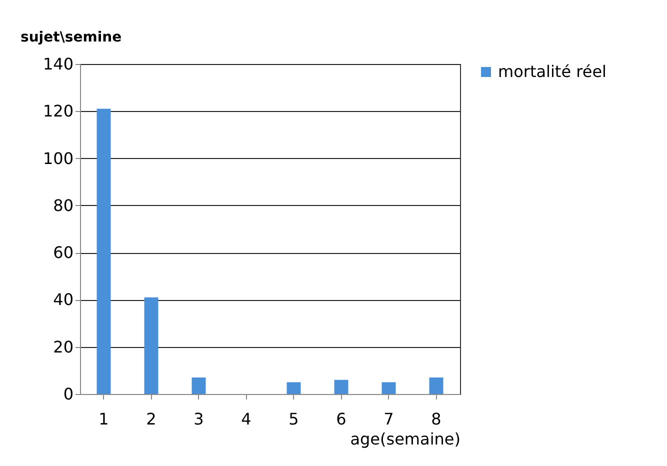 Image resolution: width=667 pixels, height=466 pixels. Describe the element at coordinates (103, 419) in the screenshot. I see `x-tick-label: 1` at that location.